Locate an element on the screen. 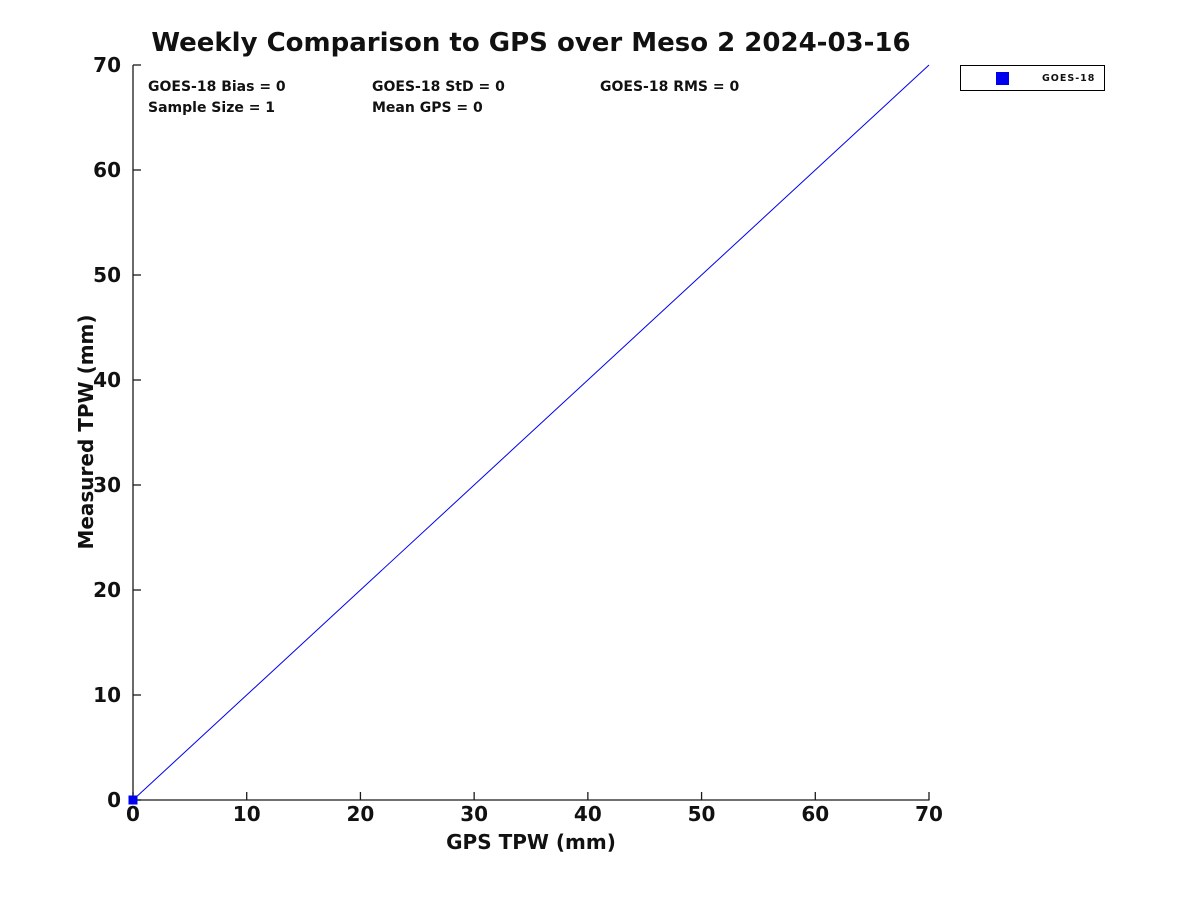 The width and height of the screenshot is (1200, 900). x-tick-label: 60 is located at coordinates (815, 814).